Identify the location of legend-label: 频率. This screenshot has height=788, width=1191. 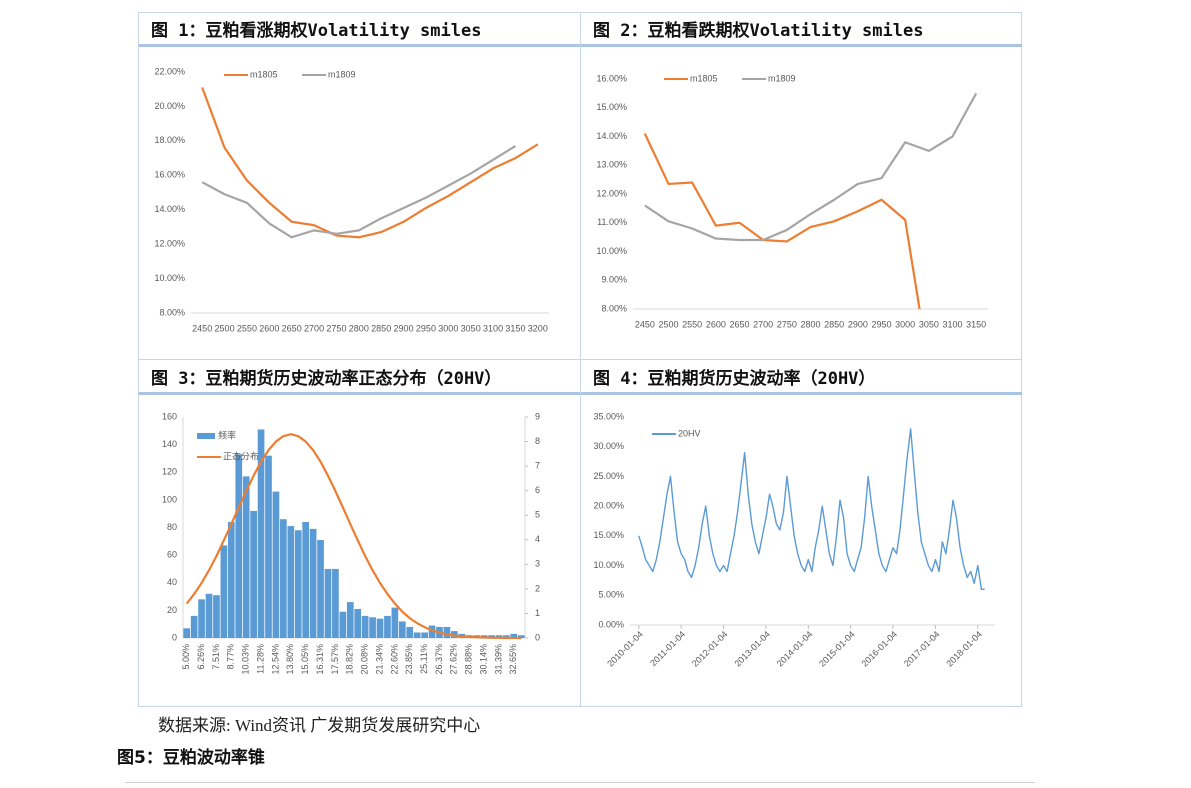
(227, 434).